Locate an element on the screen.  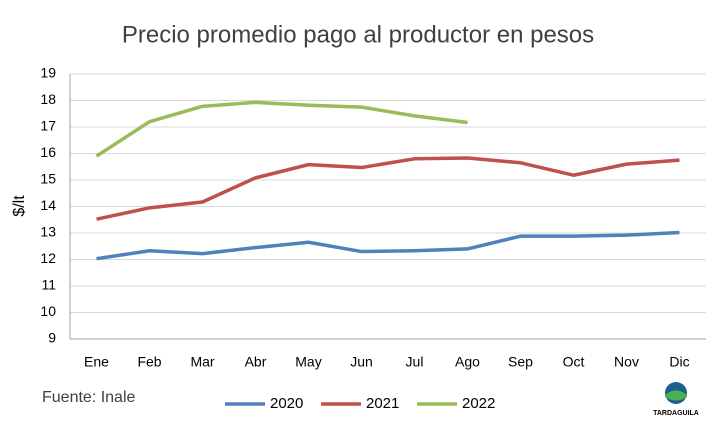
y-tick-label: 9 is located at coordinates (52, 338).